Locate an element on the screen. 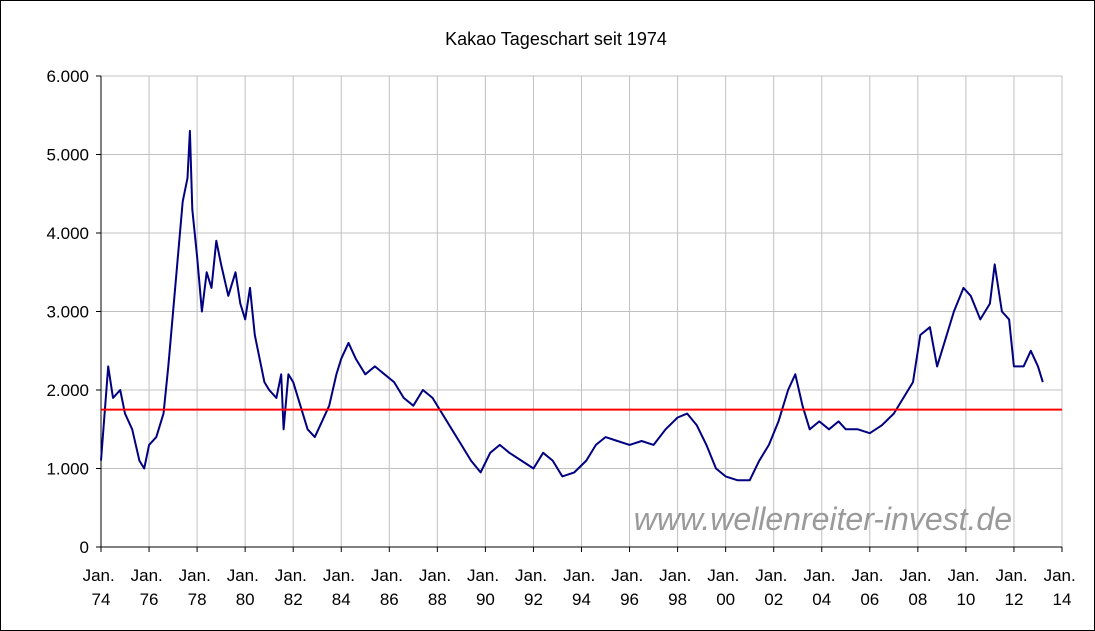  x-tick-label: Jan. 14 is located at coordinates (1062, 587).